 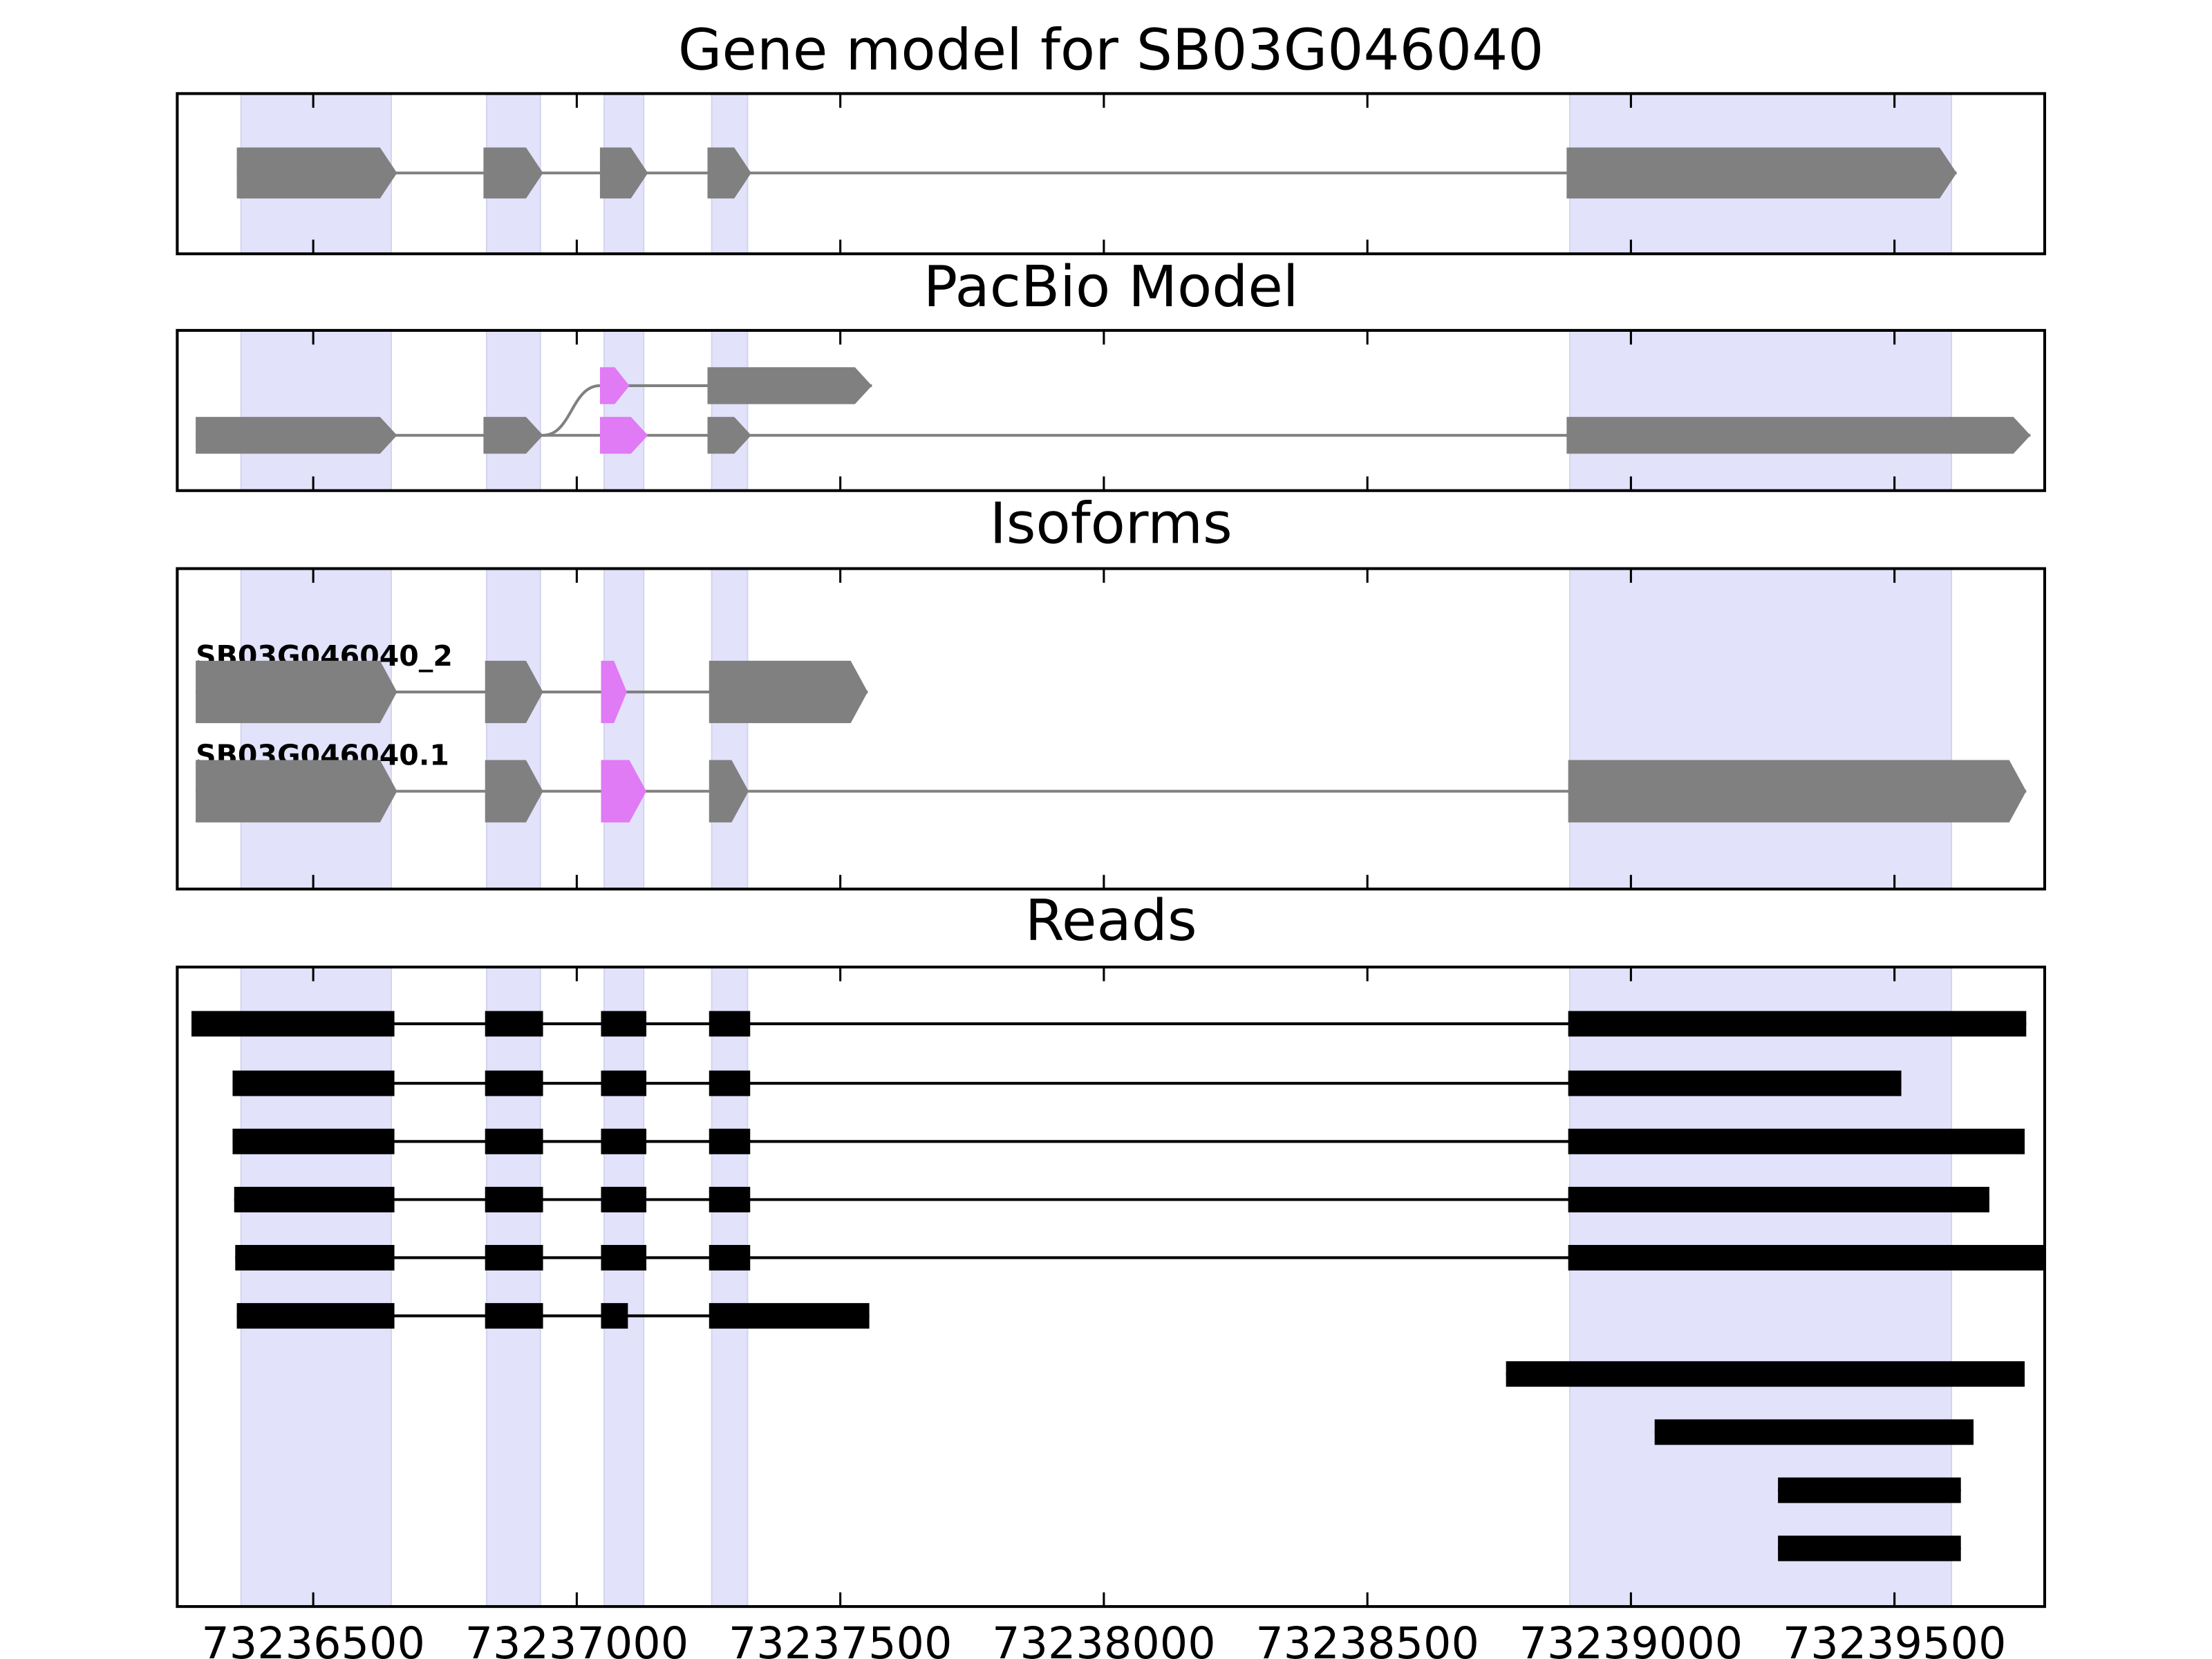 What do you see at coordinates (313, 1638) in the screenshot?
I see `x-tick-label: 73236500` at bounding box center [313, 1638].